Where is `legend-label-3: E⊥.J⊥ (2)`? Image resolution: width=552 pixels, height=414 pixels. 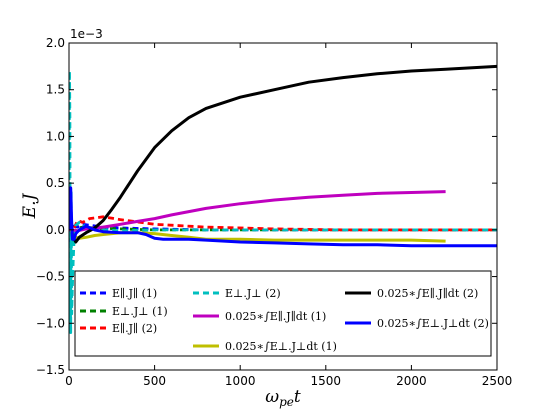 legend-label-3: E⊥.J⊥ (2) is located at coordinates (253, 293).